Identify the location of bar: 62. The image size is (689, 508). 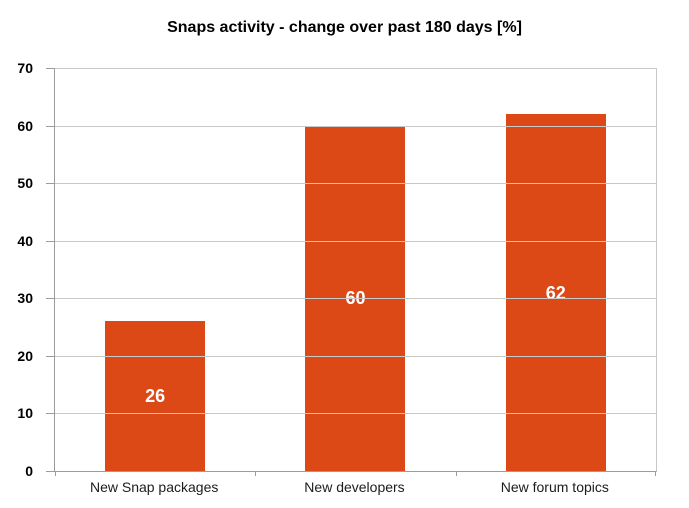
(555, 292).